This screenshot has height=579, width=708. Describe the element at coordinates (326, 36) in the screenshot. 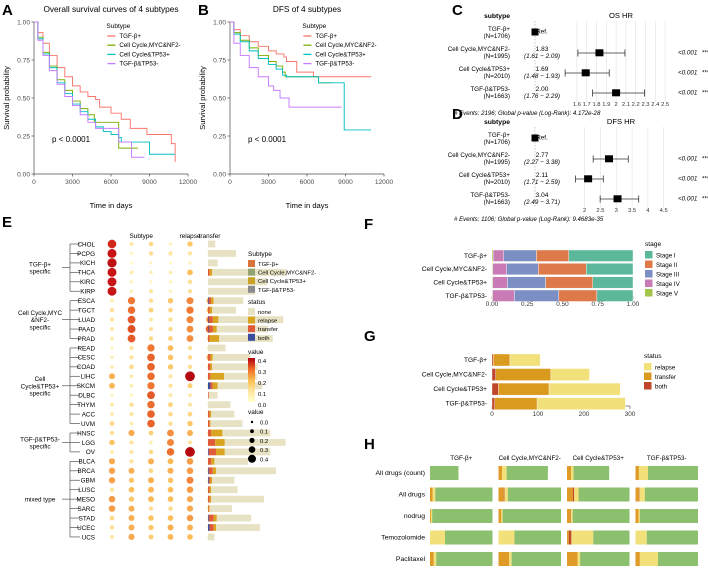

I see `legend-item-label: TGF-β+` at that location.